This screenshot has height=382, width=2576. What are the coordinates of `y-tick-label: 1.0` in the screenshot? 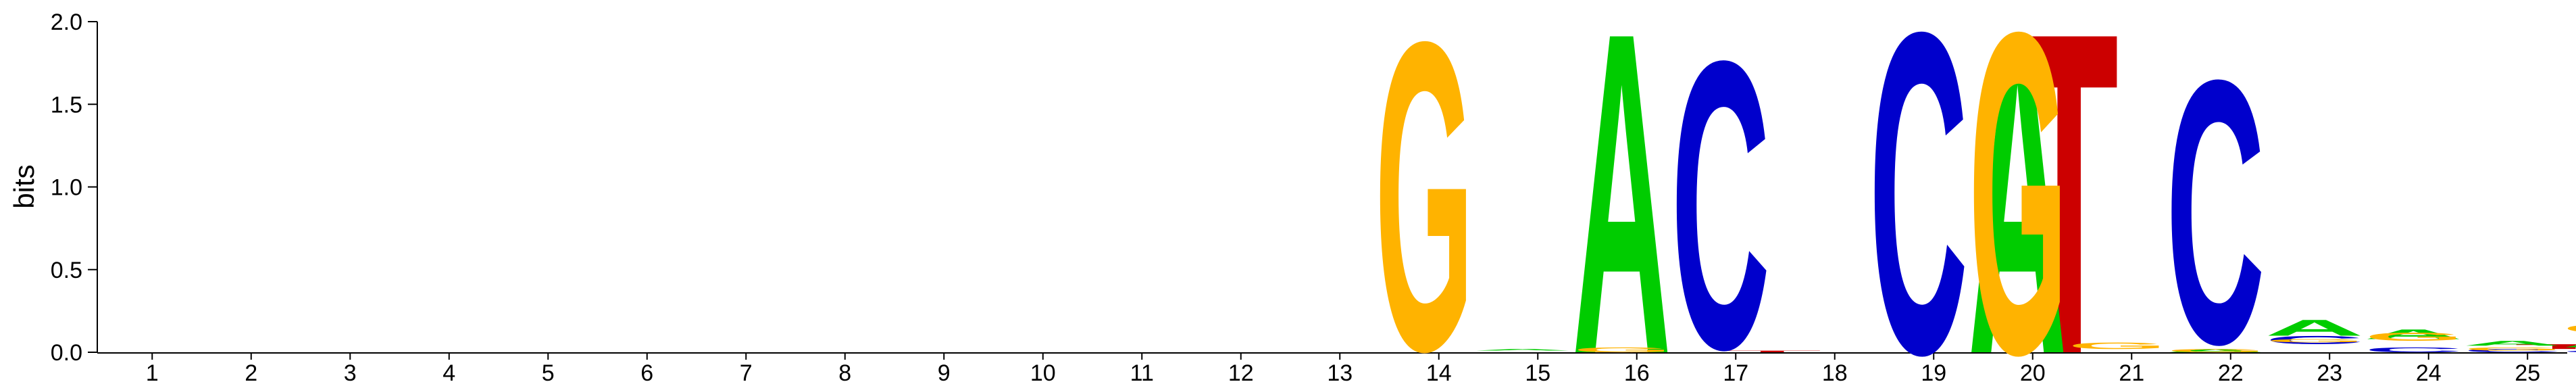 It's located at (66, 188).